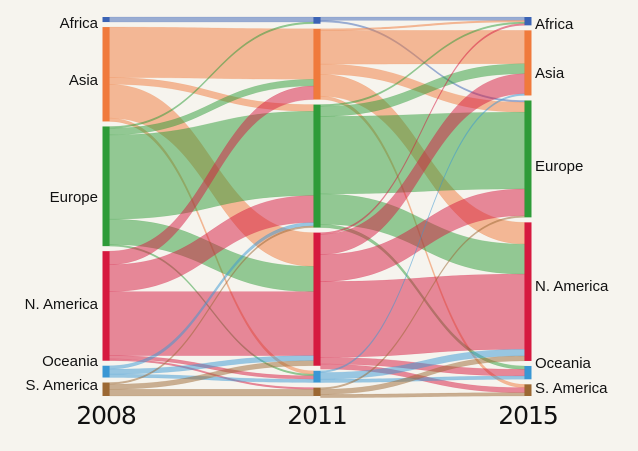 The height and width of the screenshot is (451, 638). I want to click on right-label-europe: Europe, so click(559, 166).